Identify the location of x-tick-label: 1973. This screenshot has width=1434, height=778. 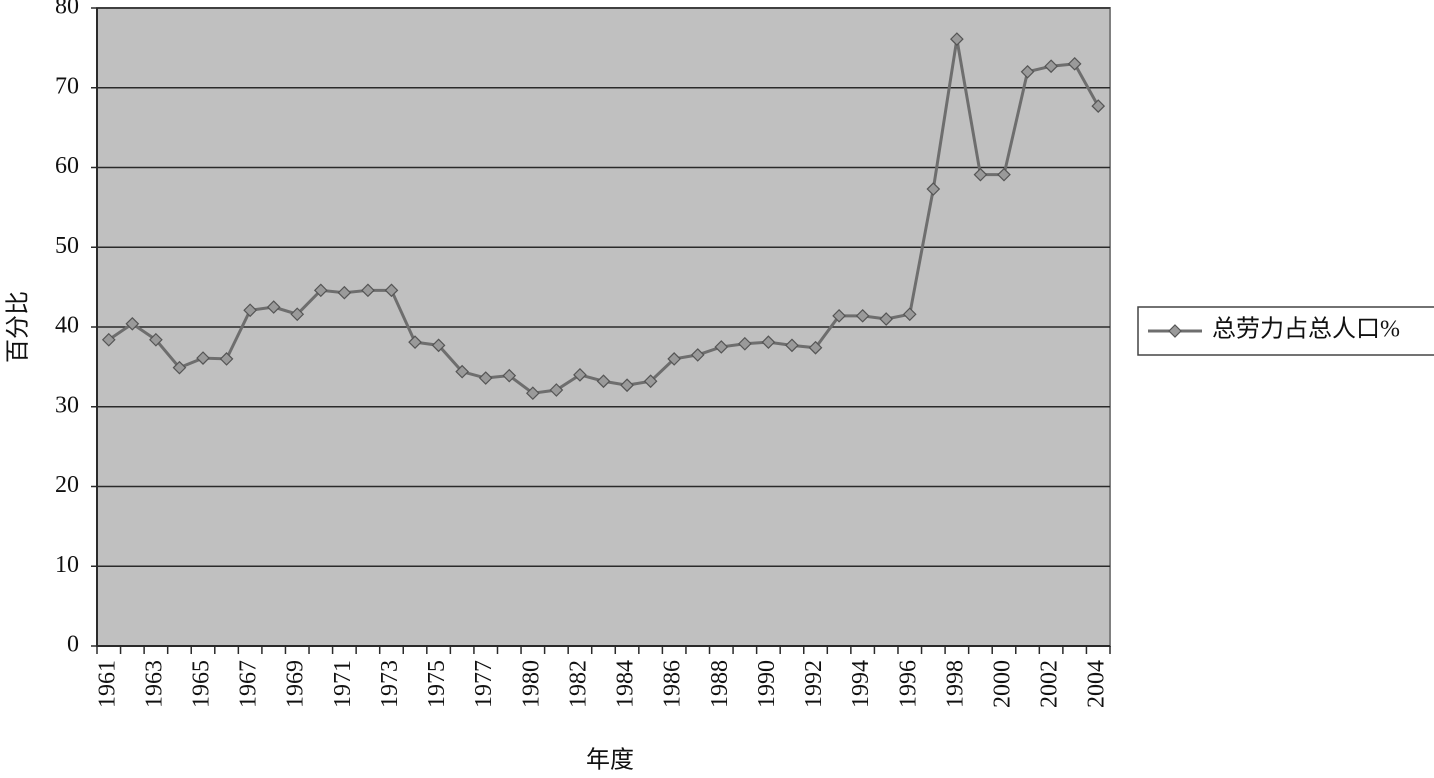
(390, 684).